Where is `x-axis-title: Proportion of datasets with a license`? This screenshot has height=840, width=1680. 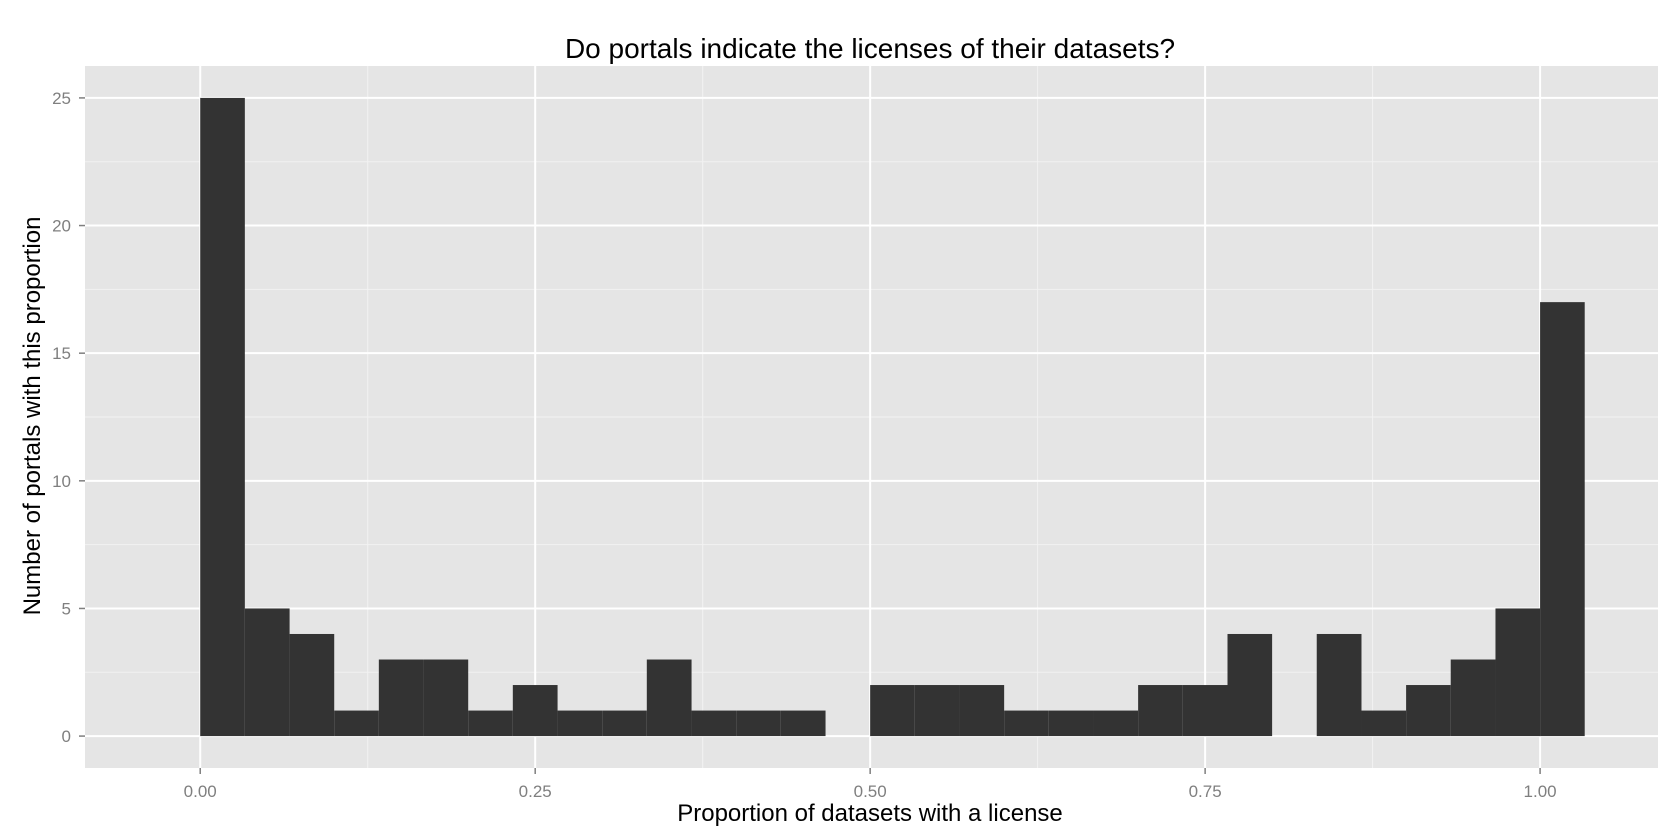
x-axis-title: Proportion of datasets with a license is located at coordinates (870, 813).